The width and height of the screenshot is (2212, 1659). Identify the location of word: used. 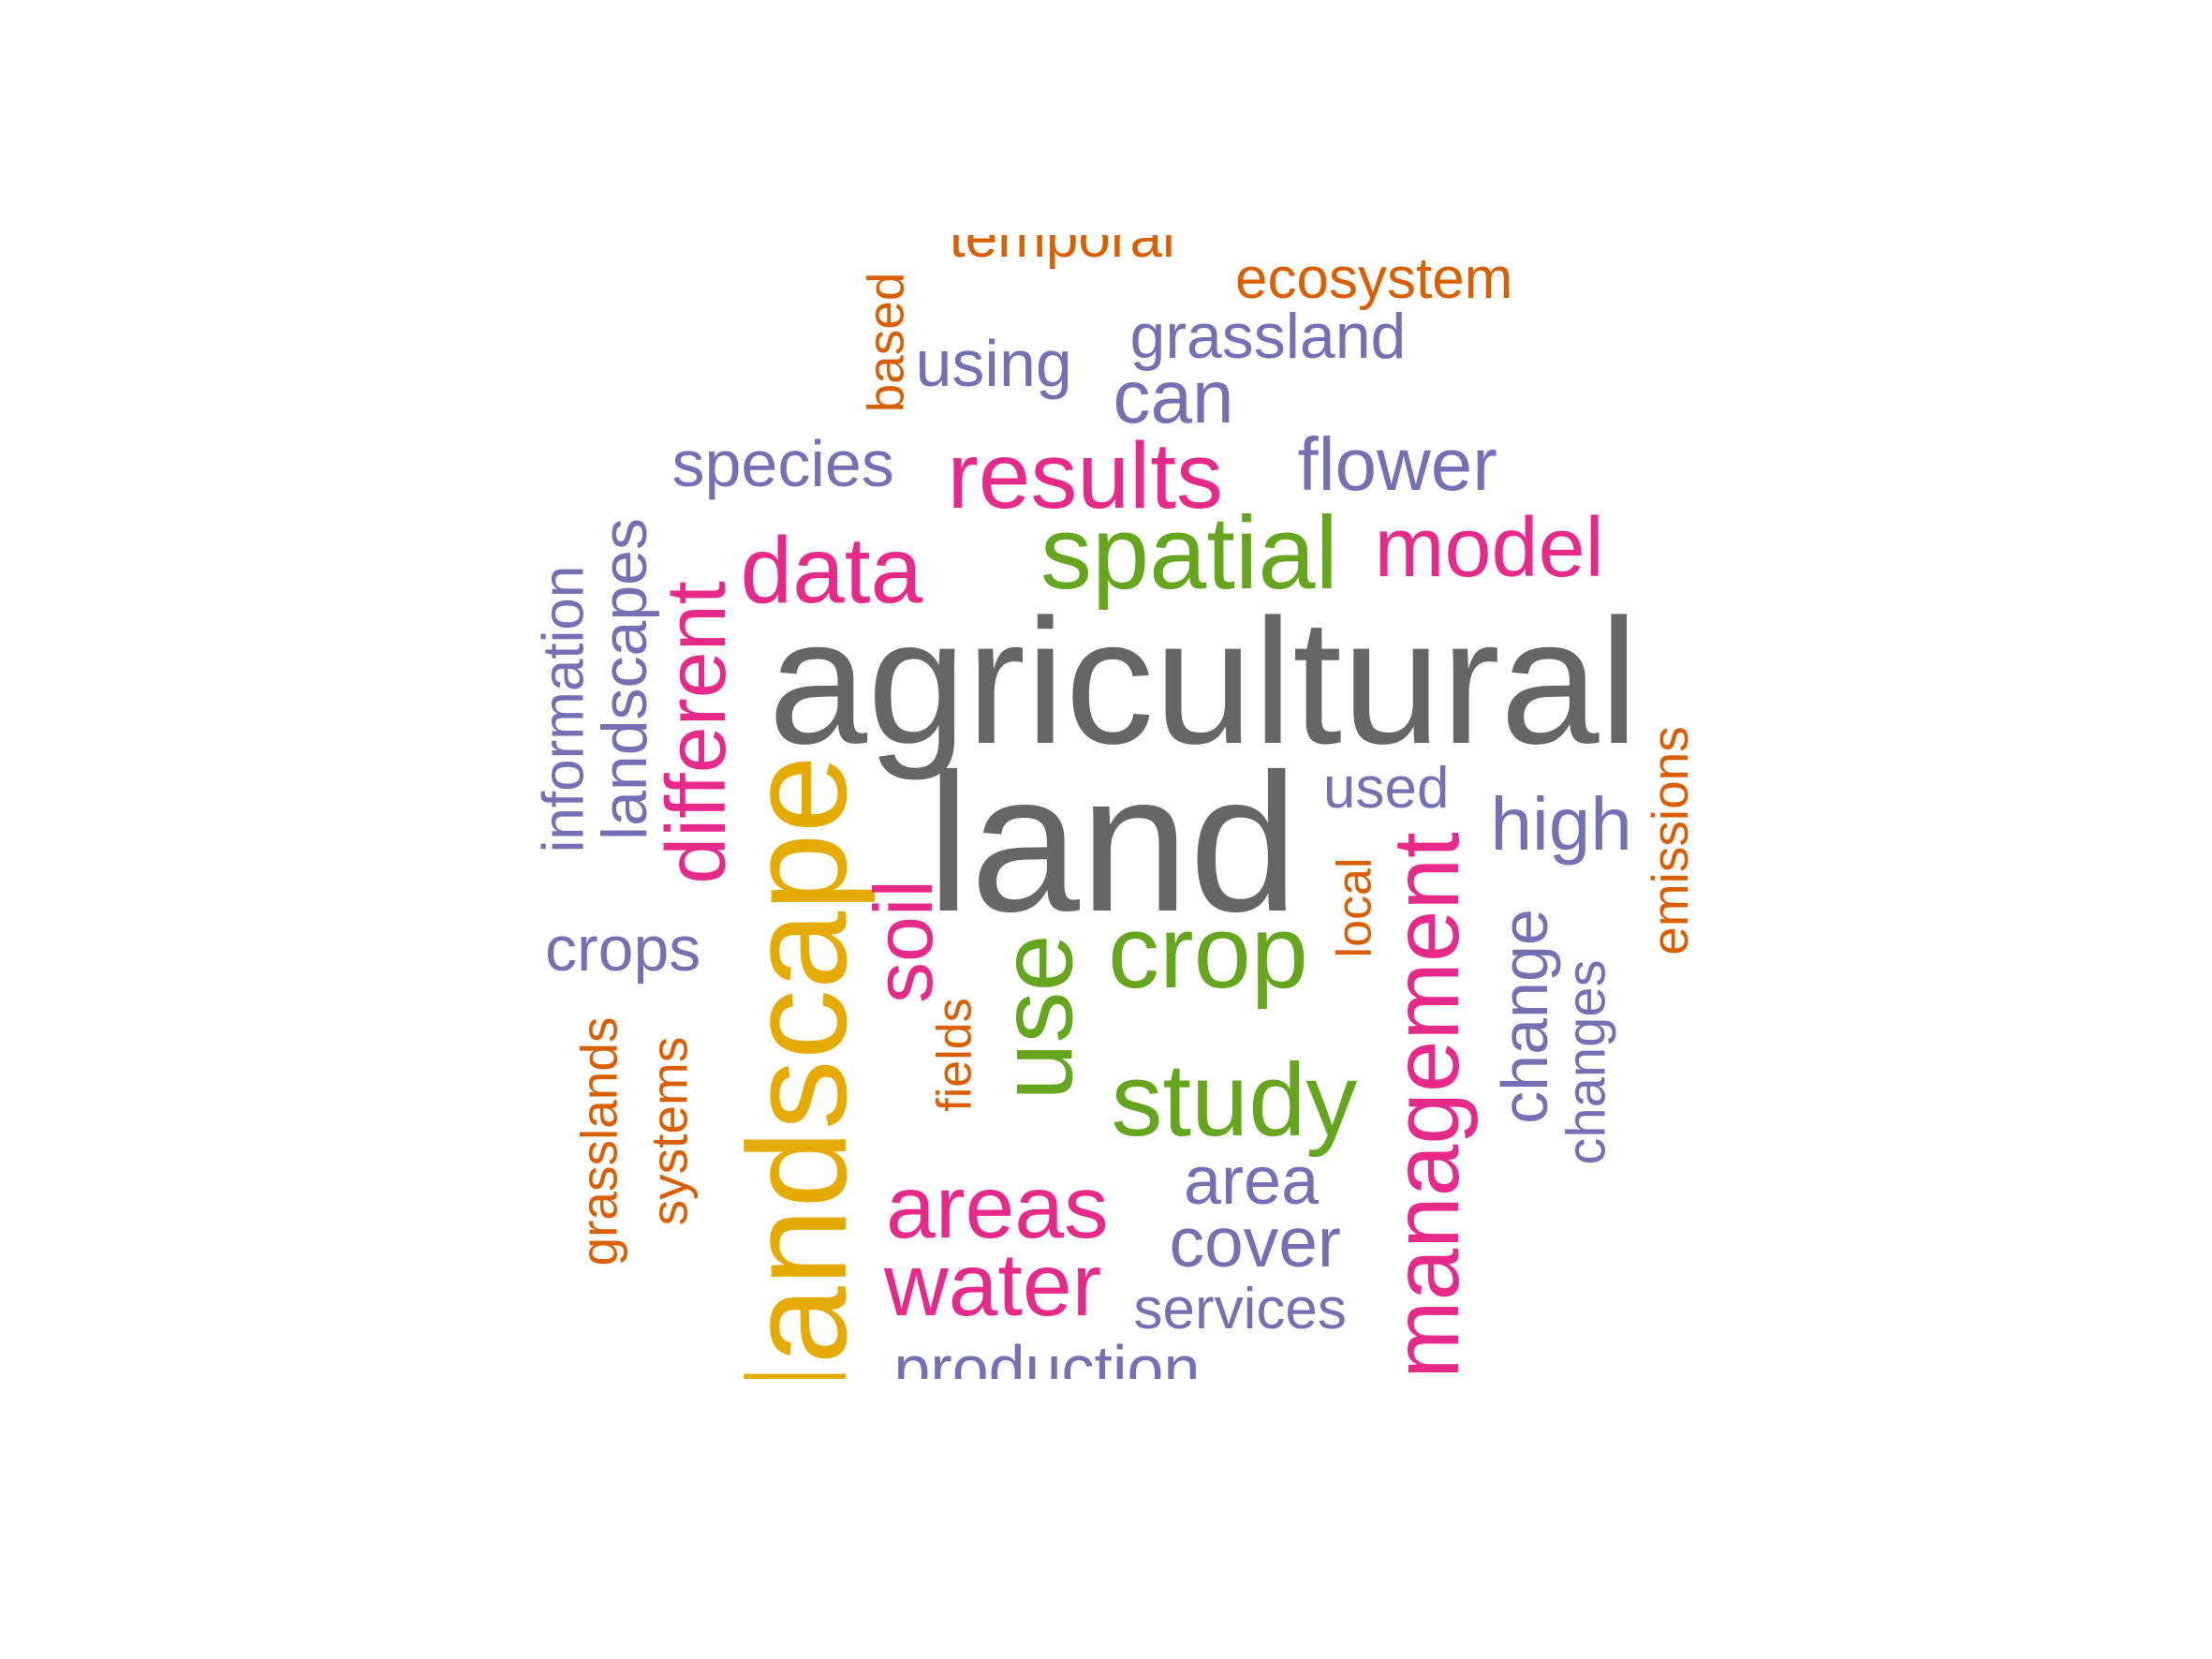
(1387, 788).